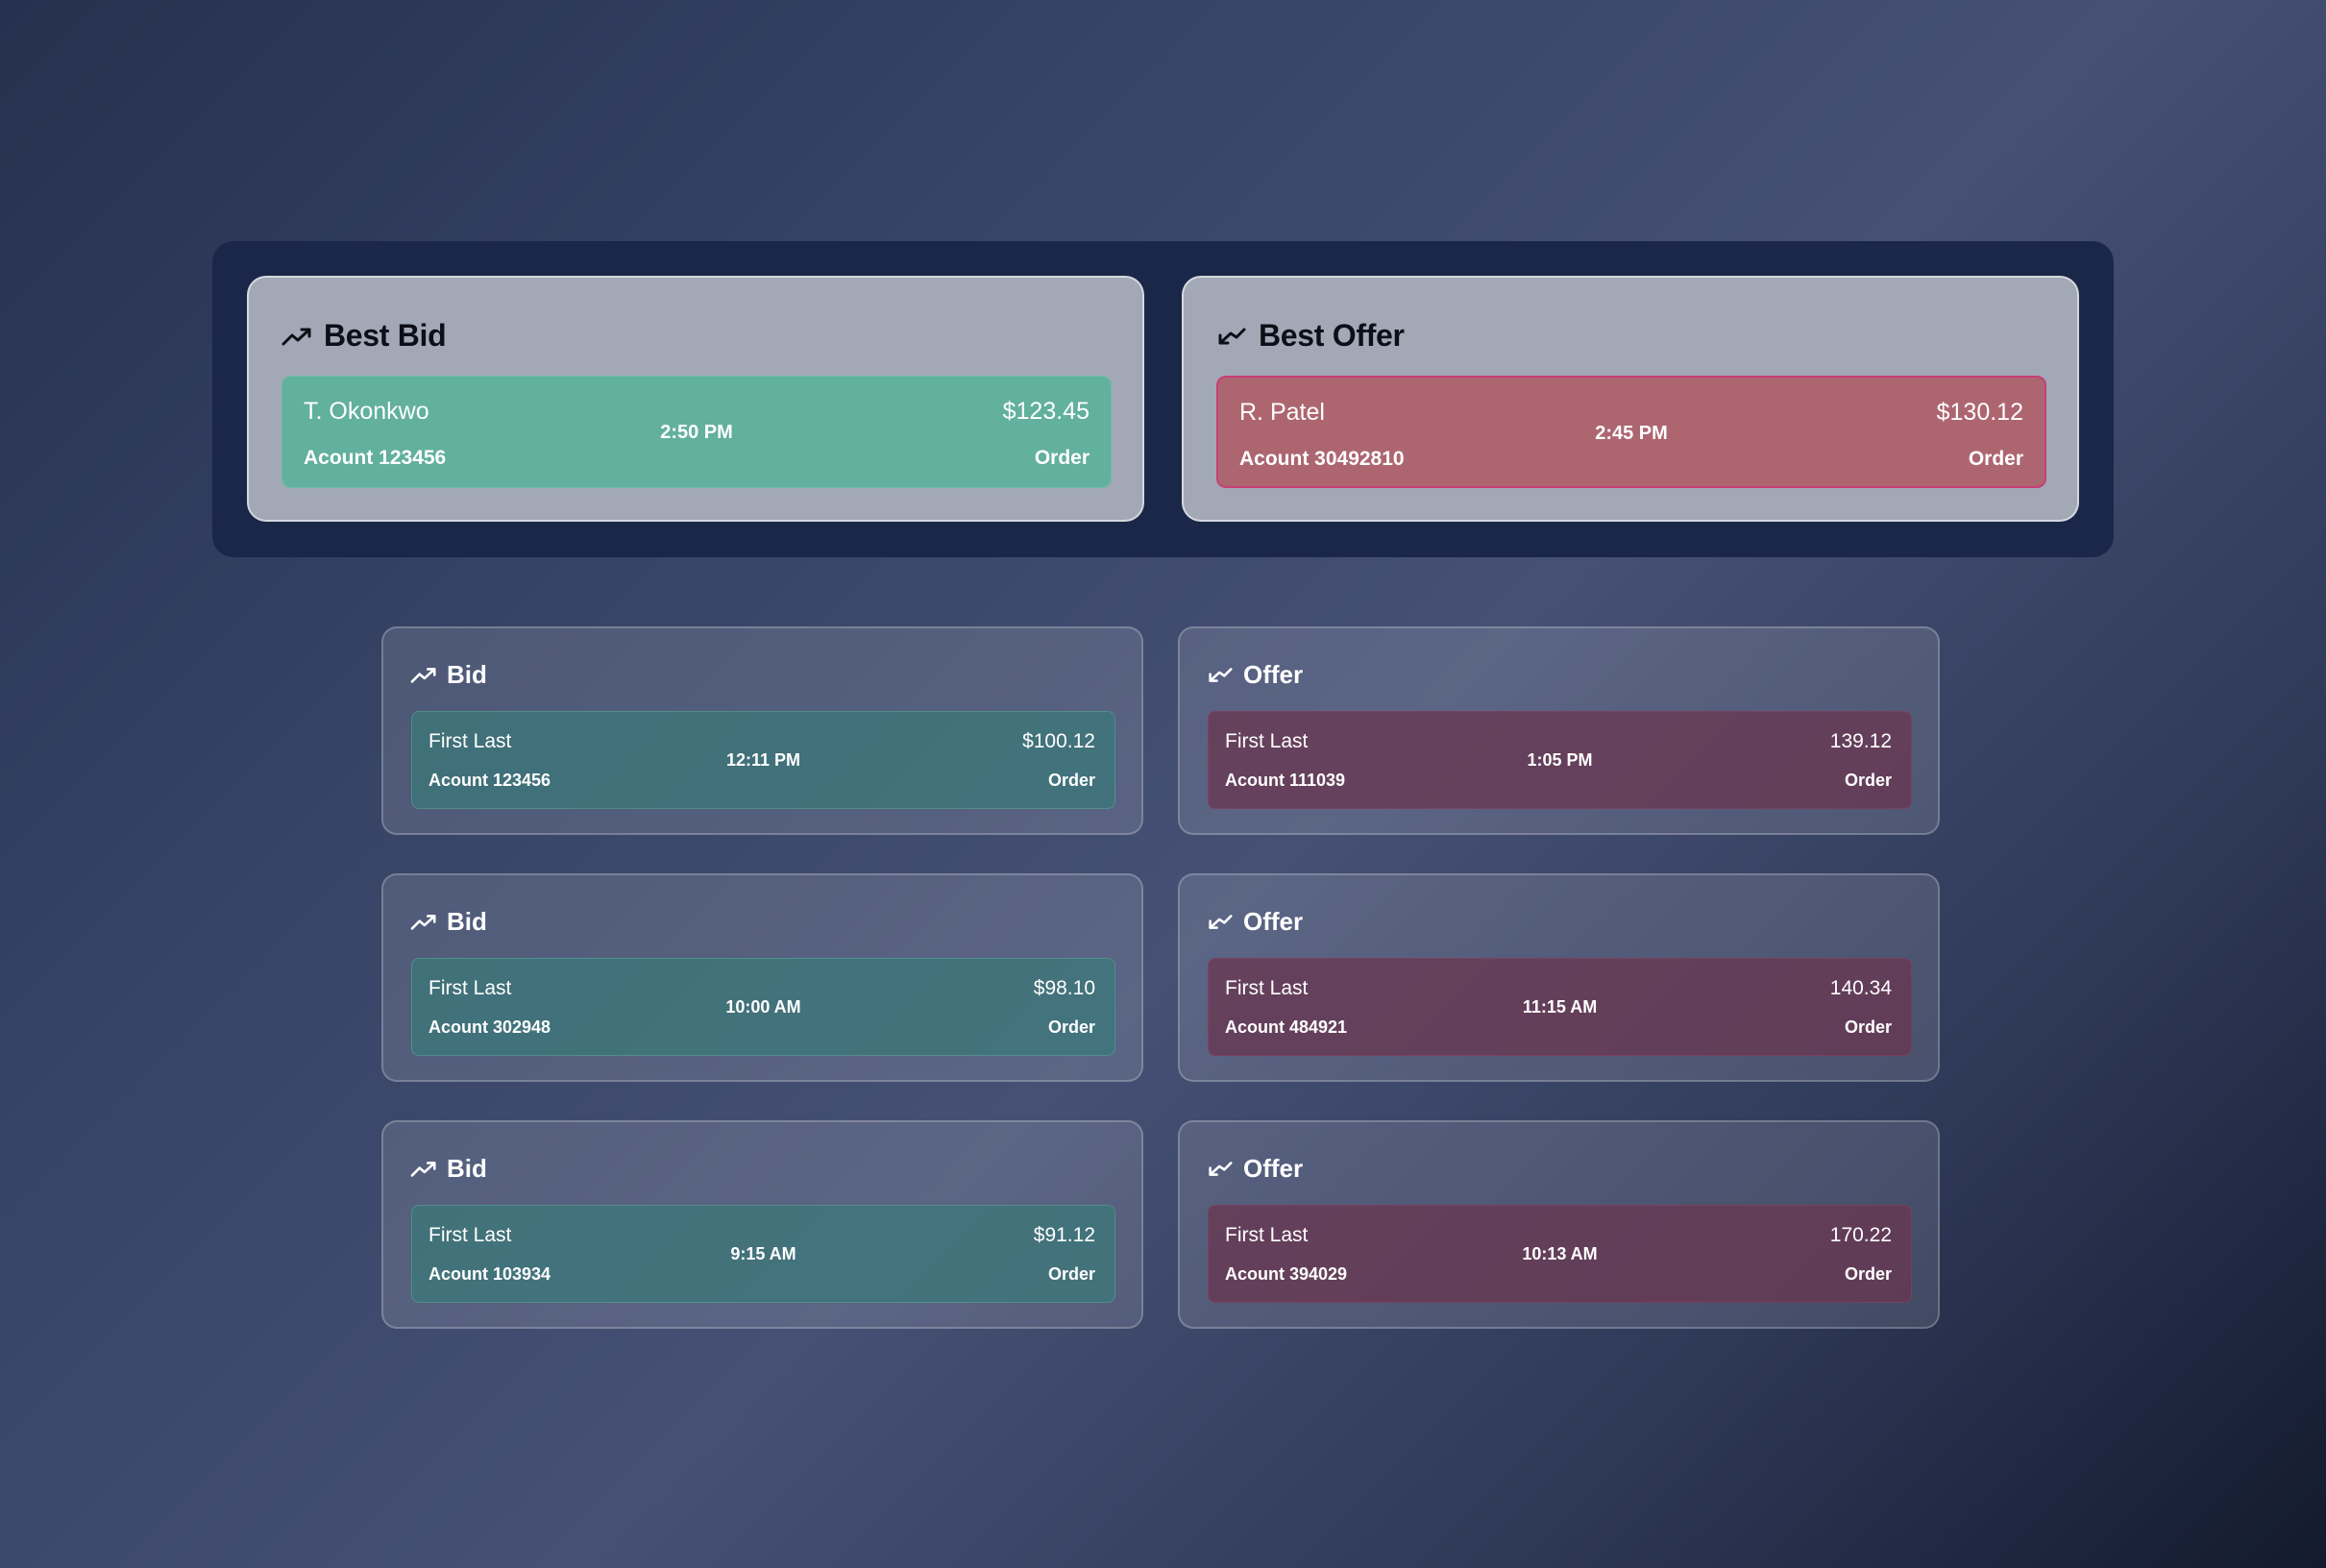 Image resolution: width=2326 pixels, height=1568 pixels. I want to click on best-offer-title: Best Offer, so click(1332, 335).